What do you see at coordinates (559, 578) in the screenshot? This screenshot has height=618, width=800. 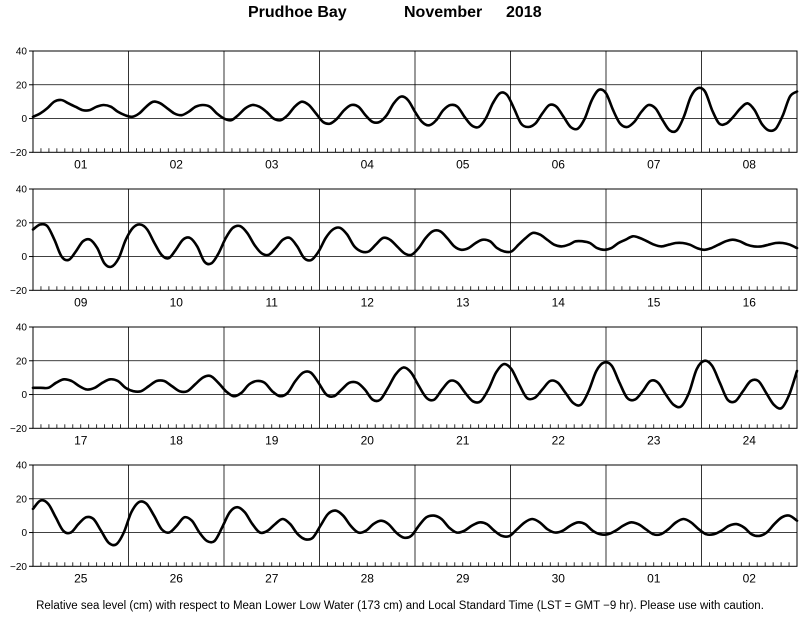 I see `day-label: 30` at bounding box center [559, 578].